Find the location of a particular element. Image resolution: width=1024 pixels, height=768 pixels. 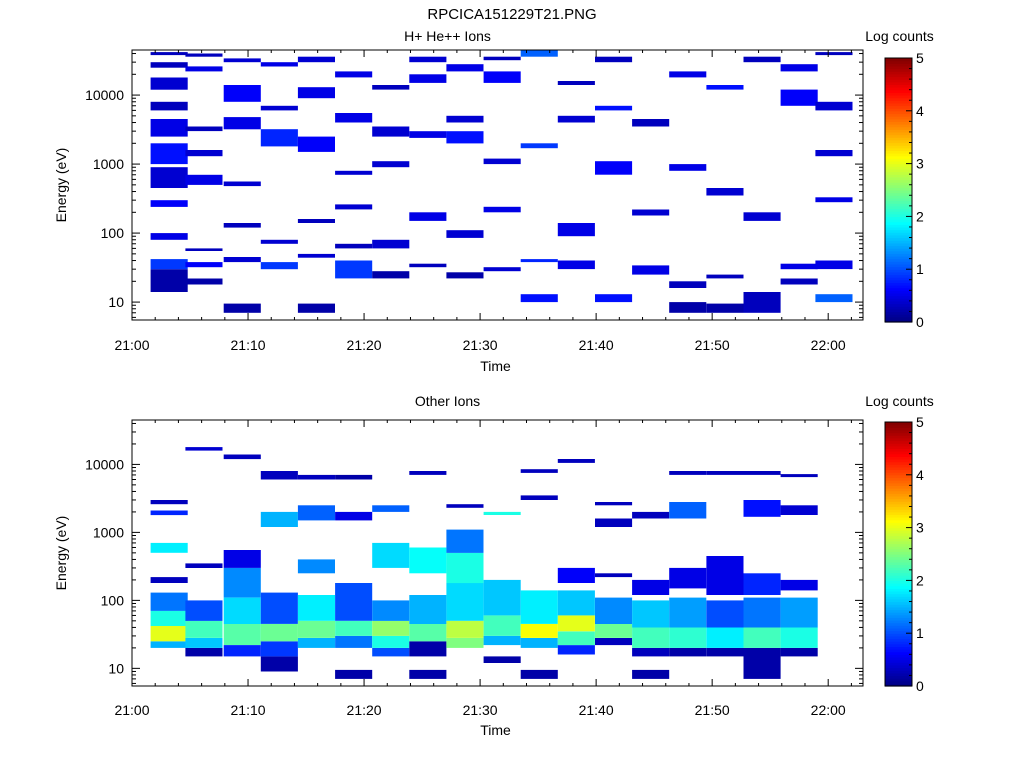

colorbar-tick-label: 5 is located at coordinates (920, 422).